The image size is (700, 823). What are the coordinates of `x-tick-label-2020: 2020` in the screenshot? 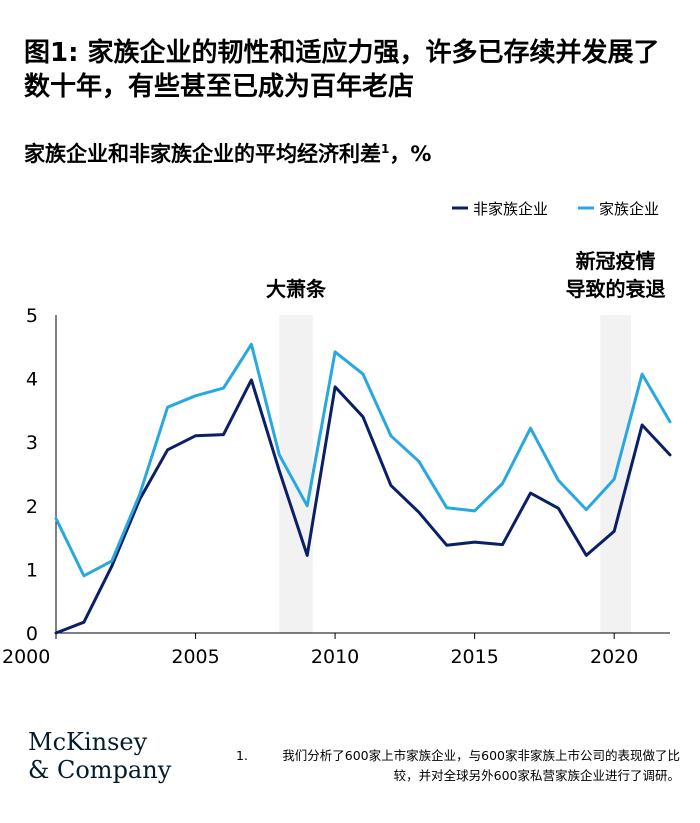 It's located at (614, 657).